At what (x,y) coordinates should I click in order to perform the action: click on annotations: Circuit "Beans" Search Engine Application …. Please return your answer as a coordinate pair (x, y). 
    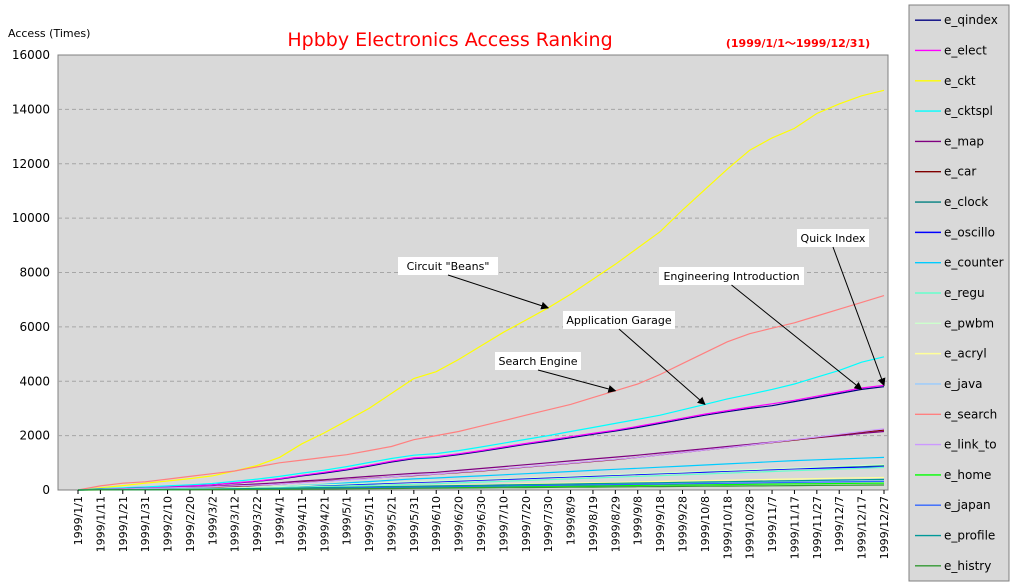
    Looking at the image, I should click on (642, 317).